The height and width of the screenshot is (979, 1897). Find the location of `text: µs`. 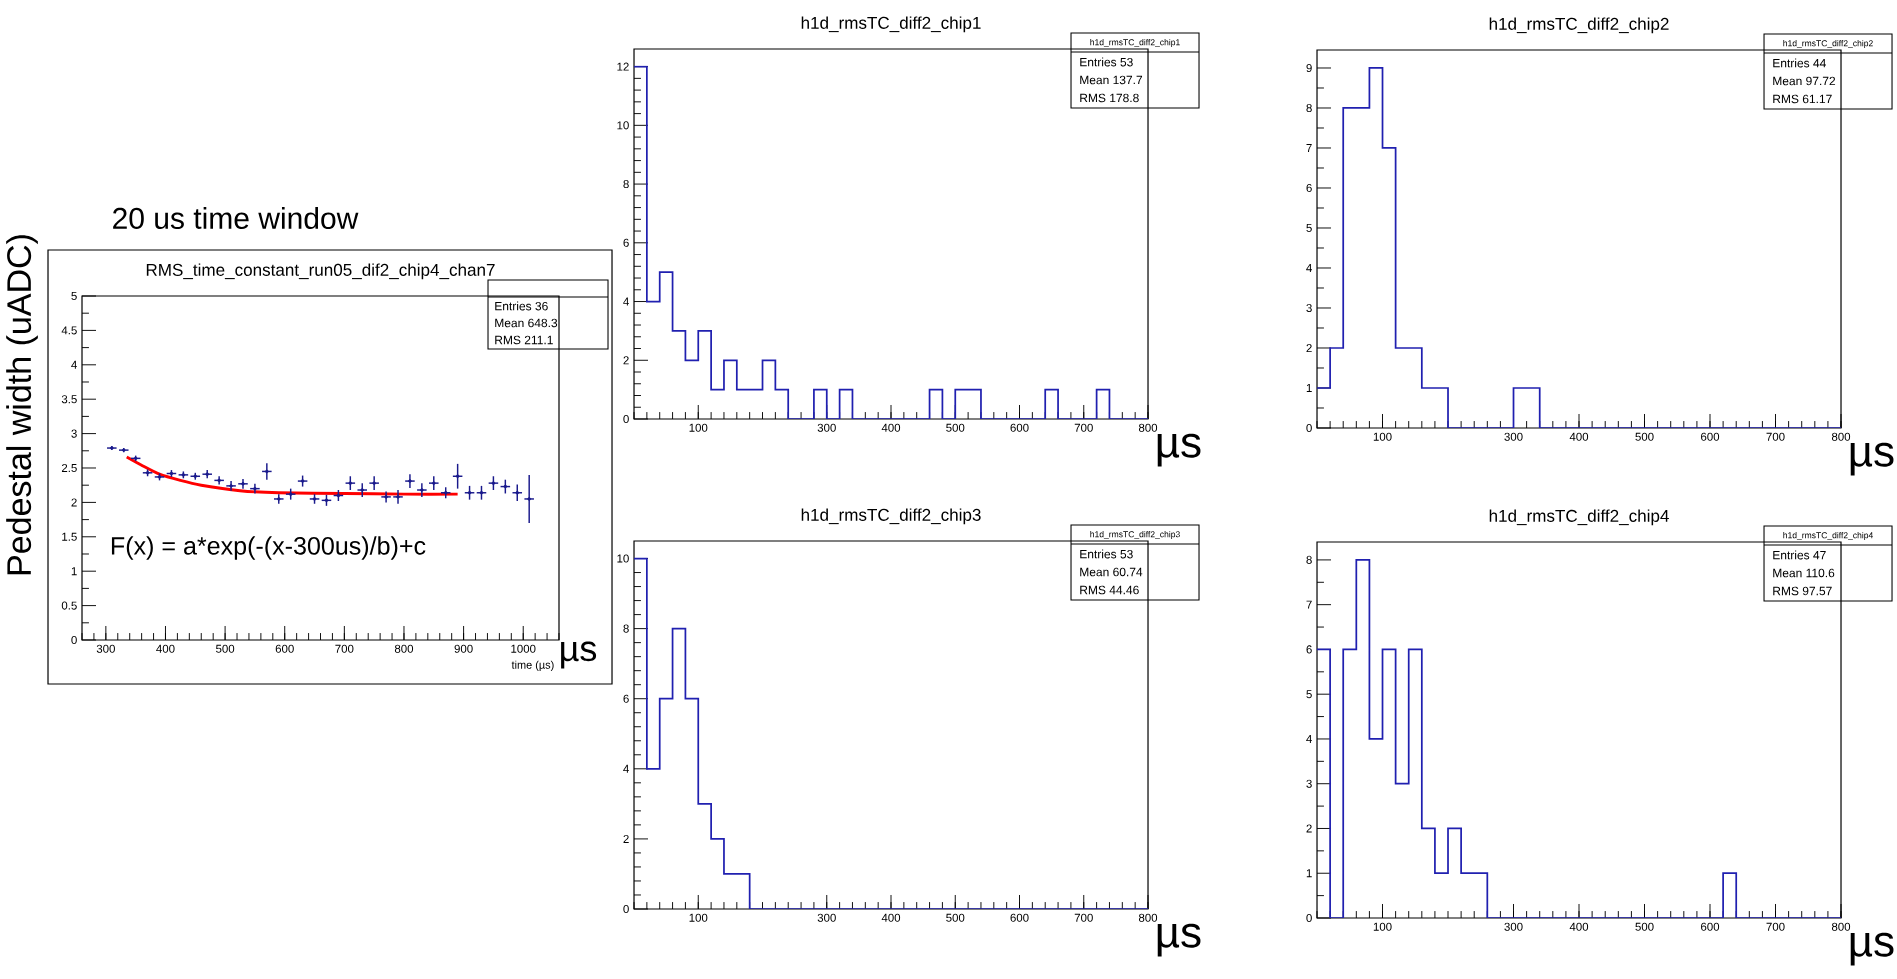

text: µs is located at coordinates (579, 655).